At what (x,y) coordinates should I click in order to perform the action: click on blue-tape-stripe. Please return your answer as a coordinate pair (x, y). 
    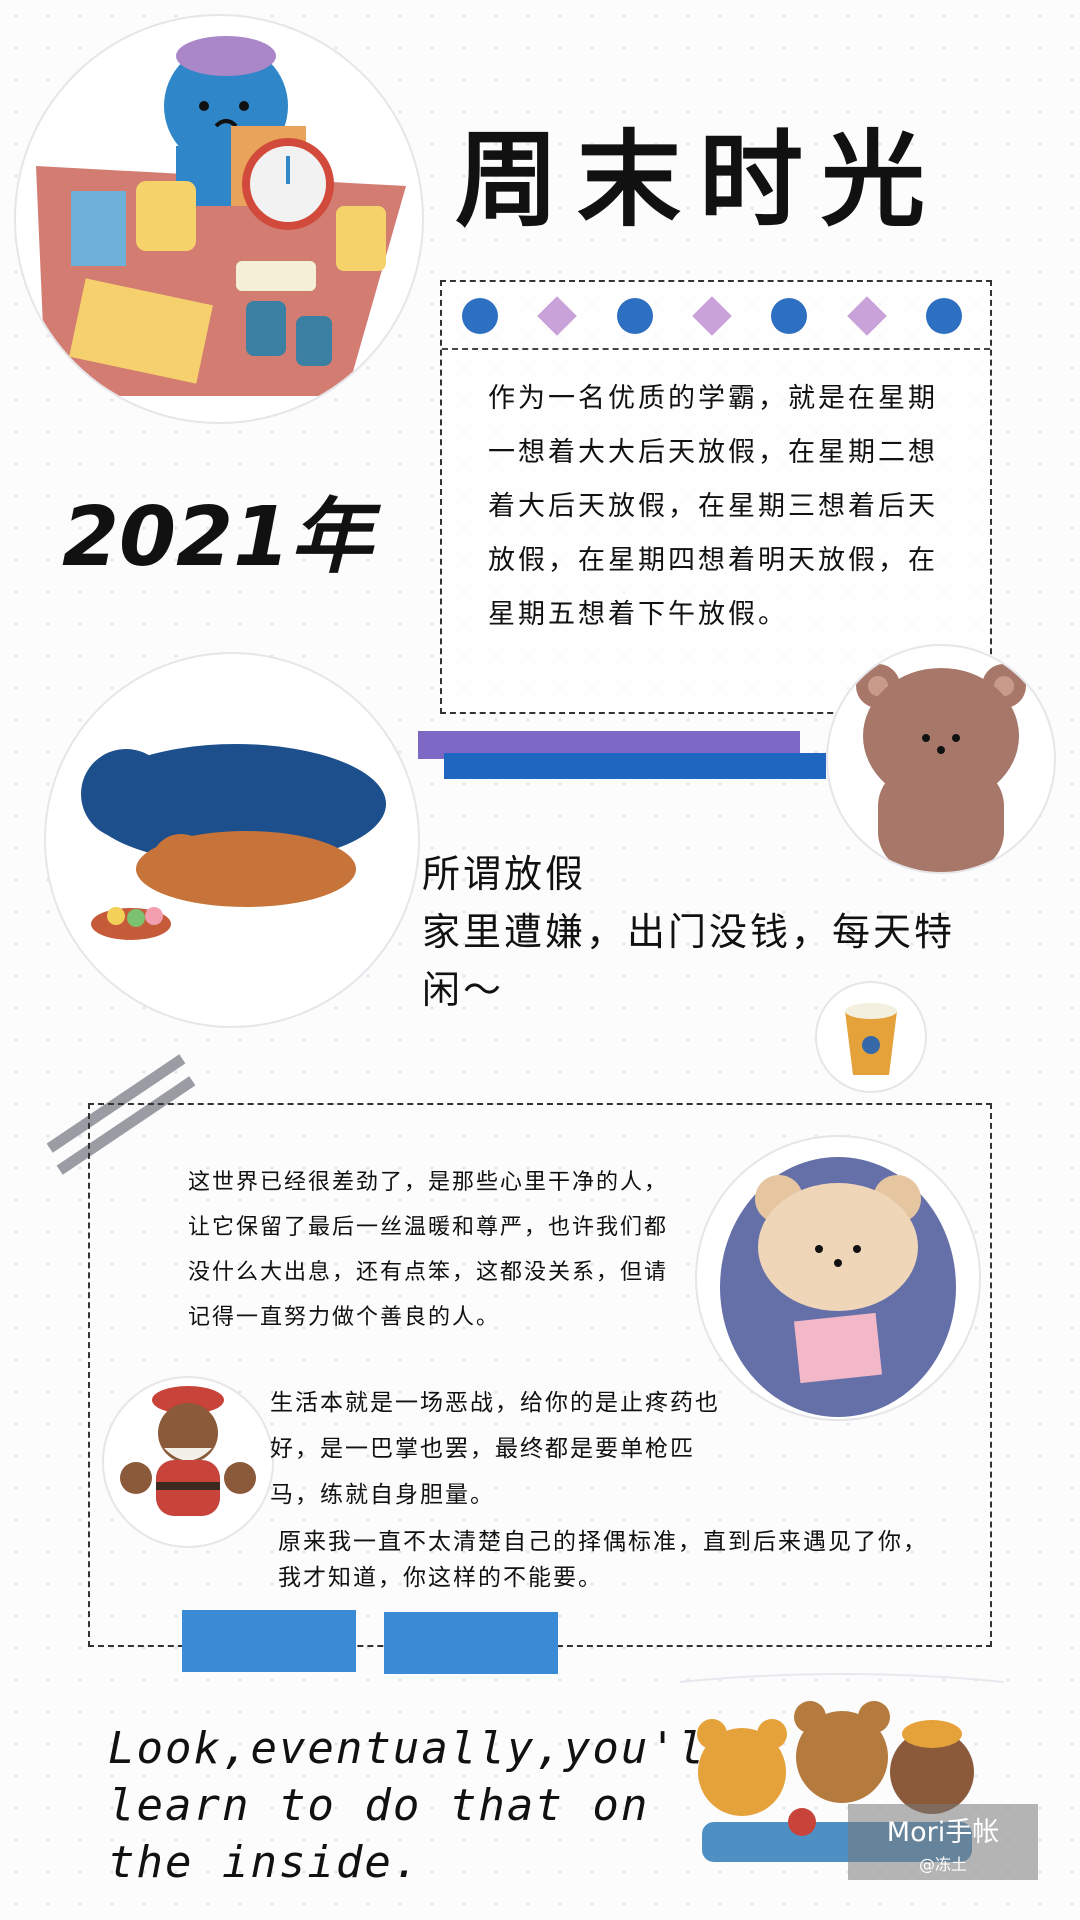
    Looking at the image, I should click on (635, 766).